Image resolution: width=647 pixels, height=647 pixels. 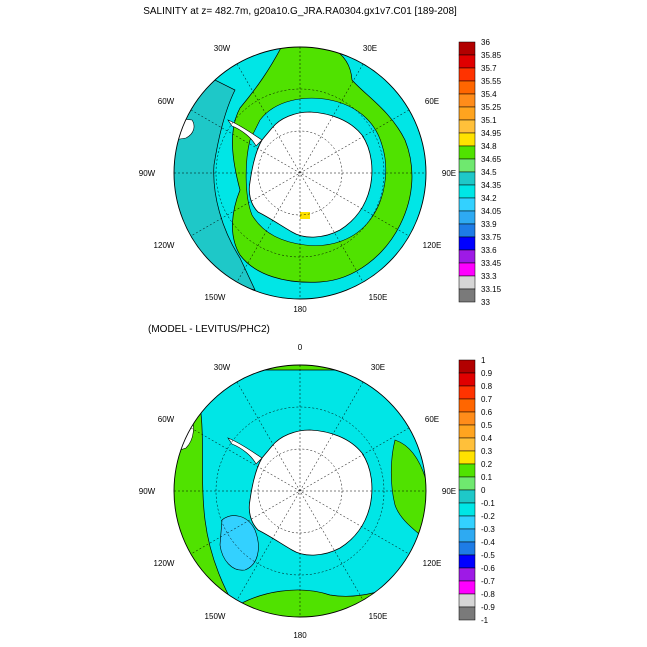 What do you see at coordinates (489, 224) in the screenshot?
I see `panel1-colorbar-tick-label: 33.9` at bounding box center [489, 224].